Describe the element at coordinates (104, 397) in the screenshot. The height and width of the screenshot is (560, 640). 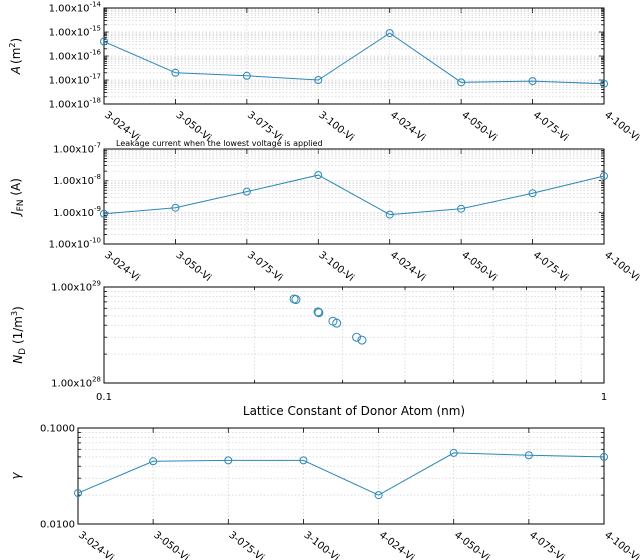
I see `x-tick-label: 0.1` at that location.